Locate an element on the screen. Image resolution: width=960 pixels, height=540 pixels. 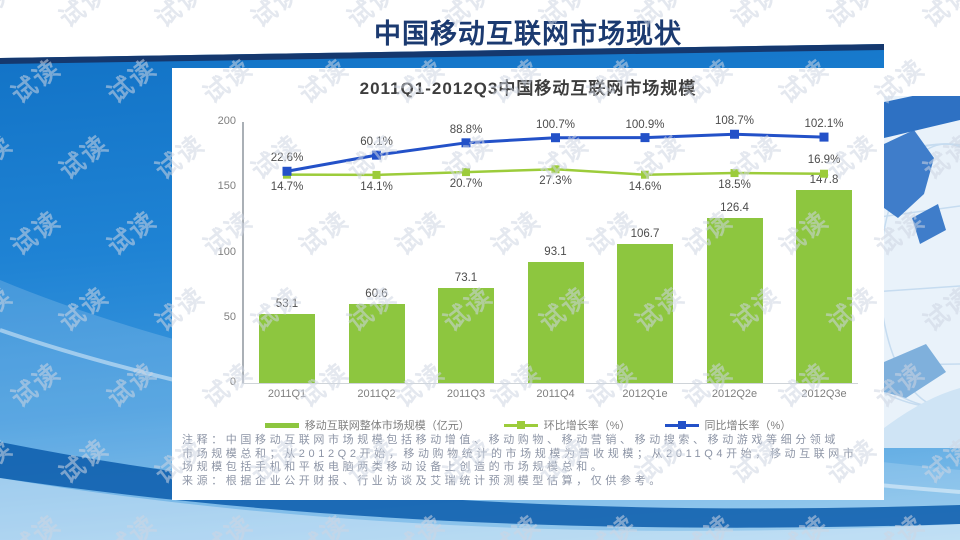
line-series is located at coordinates (555, 154).